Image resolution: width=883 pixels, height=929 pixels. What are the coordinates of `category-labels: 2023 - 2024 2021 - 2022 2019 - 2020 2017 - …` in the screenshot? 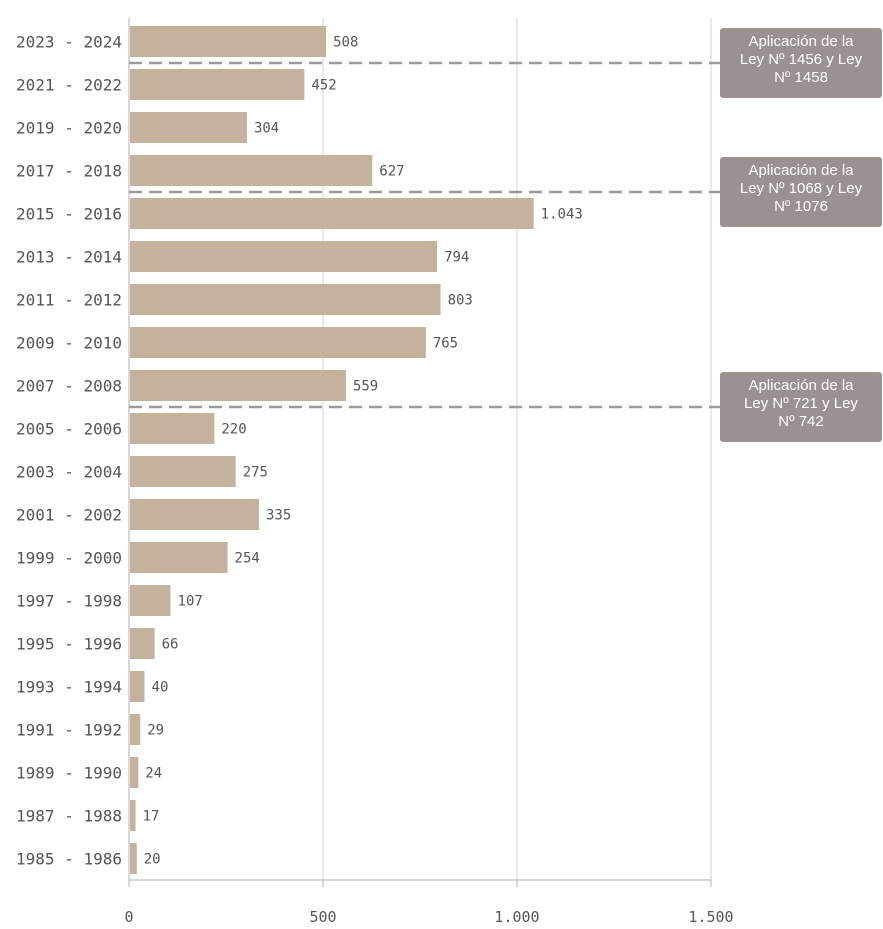 It's located at (69, 451).